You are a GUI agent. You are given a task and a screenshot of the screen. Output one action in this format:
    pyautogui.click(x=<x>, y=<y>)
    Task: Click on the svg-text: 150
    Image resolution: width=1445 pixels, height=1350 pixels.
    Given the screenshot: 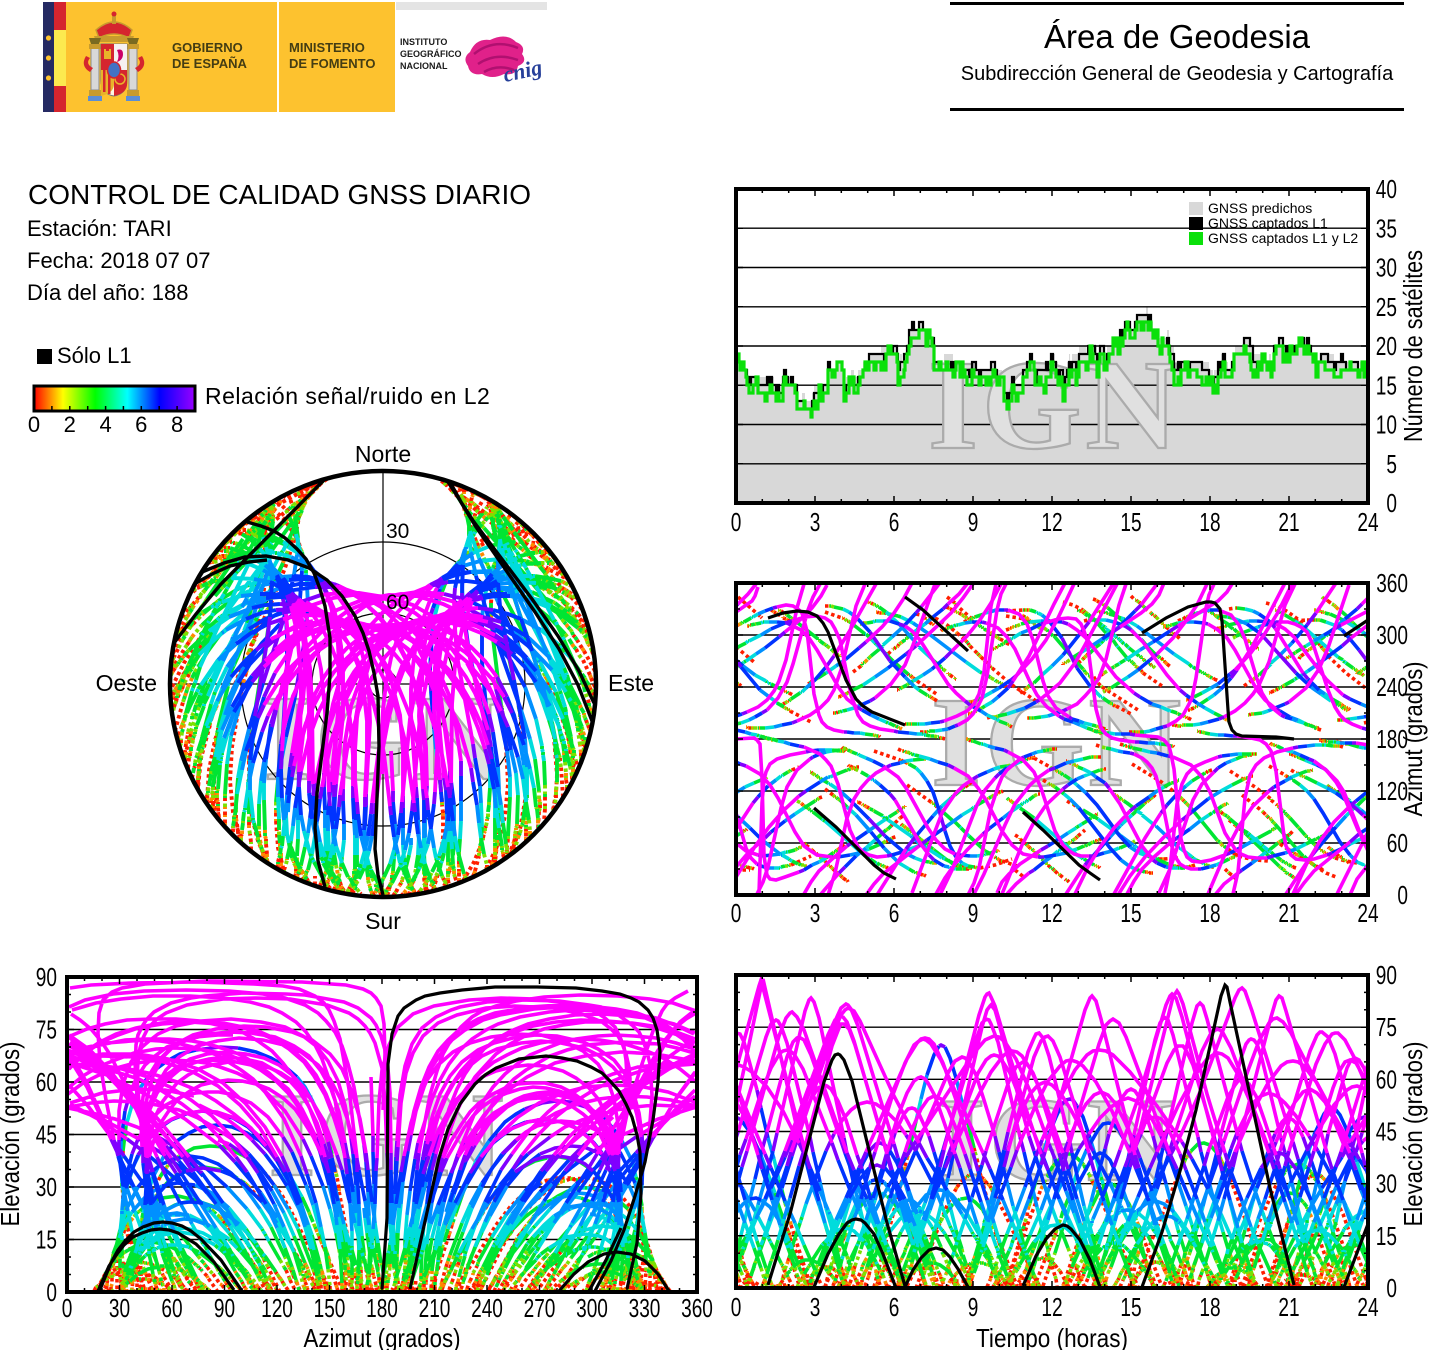 What is the action you would take?
    pyautogui.click(x=330, y=1308)
    